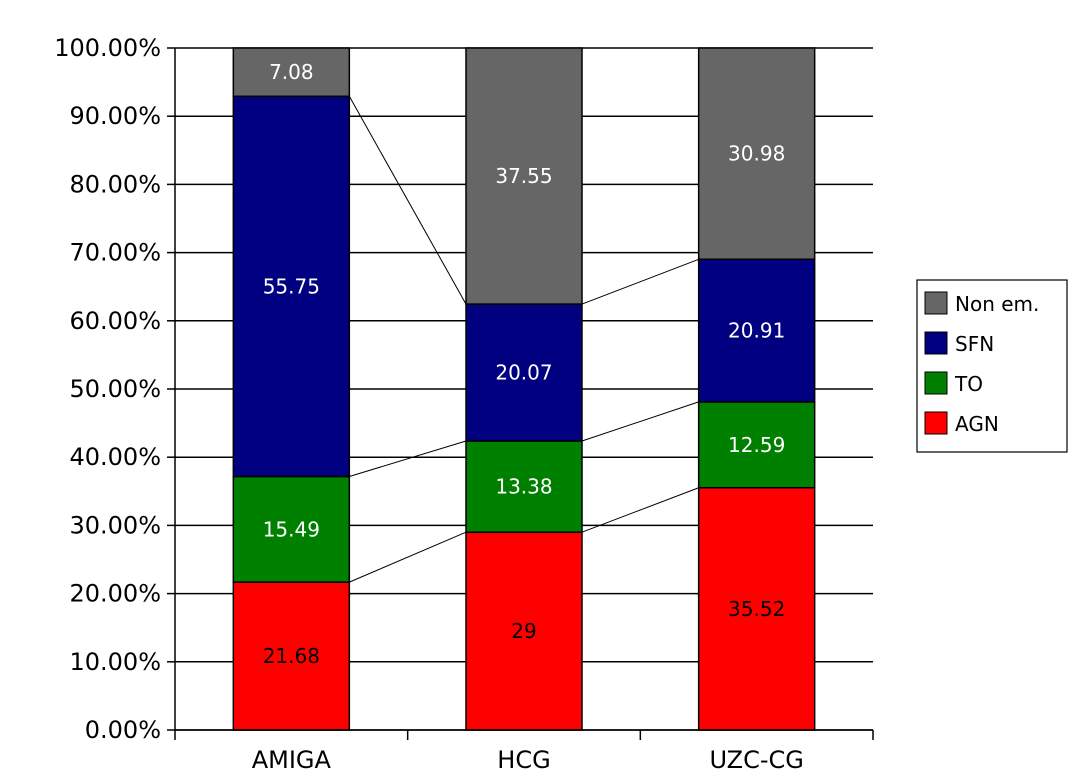 The width and height of the screenshot is (1070, 776). What do you see at coordinates (107, 48) in the screenshot?
I see `y-tick-label: 100.00%` at bounding box center [107, 48].